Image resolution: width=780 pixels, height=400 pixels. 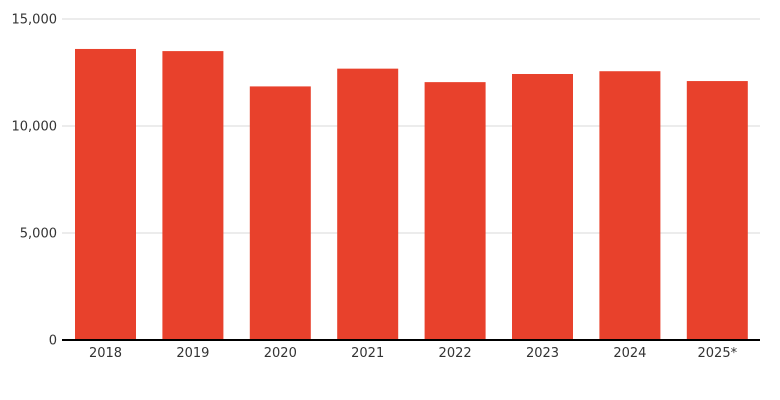 What do you see at coordinates (35, 181) in the screenshot?
I see `y-axis-ticks: 0 5,000 10,000 15,000` at bounding box center [35, 181].